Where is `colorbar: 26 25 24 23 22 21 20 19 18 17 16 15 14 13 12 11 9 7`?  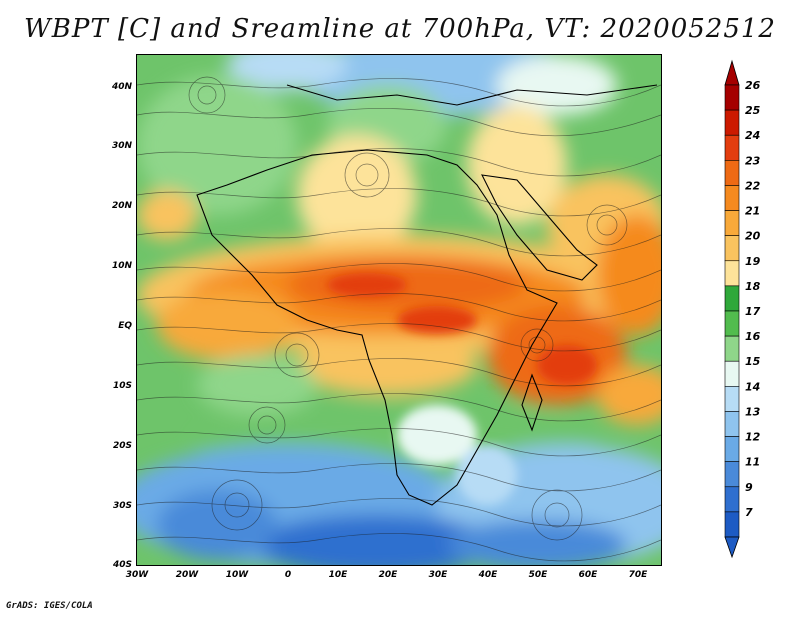 colorbar: 26 25 24 23 22 21 20 19 18 17 16 15 14 13 12 11 9 7 is located at coordinates (742, 309).